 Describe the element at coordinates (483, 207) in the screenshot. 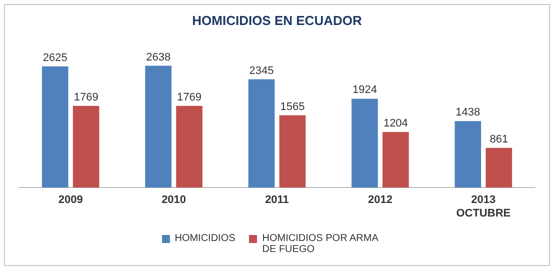

I see `x-tick-label: 2013 OCTUBRE` at that location.